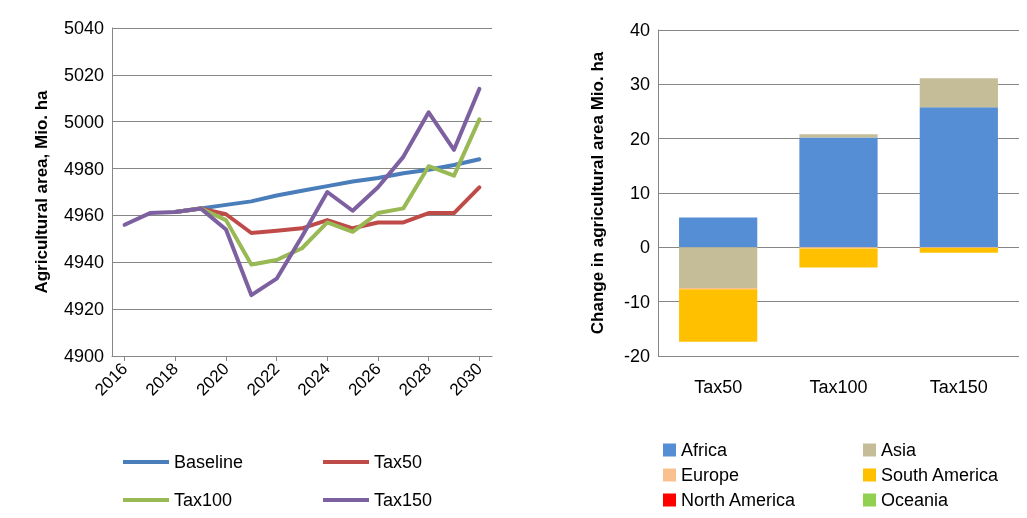 The height and width of the screenshot is (518, 1027). Describe the element at coordinates (940, 475) in the screenshot. I see `legend-label: South America` at that location.